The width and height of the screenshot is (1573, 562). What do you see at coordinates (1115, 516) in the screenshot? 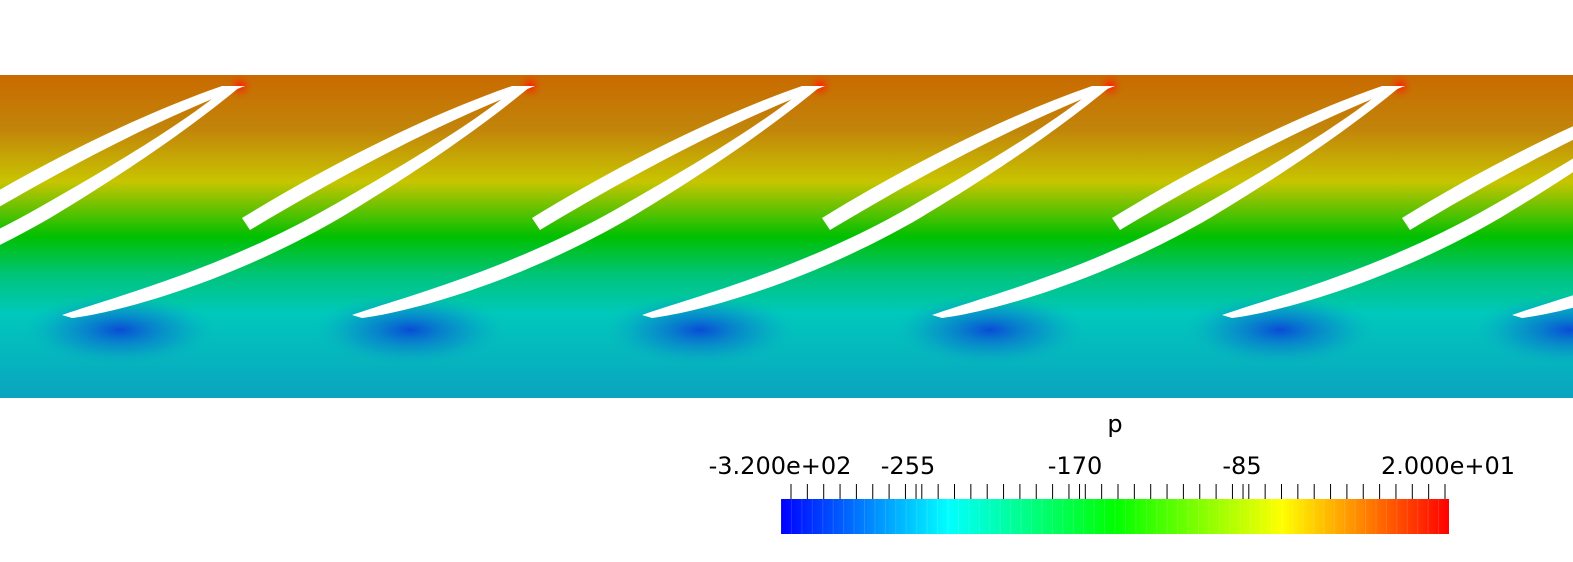
I see `colorbar` at bounding box center [1115, 516].